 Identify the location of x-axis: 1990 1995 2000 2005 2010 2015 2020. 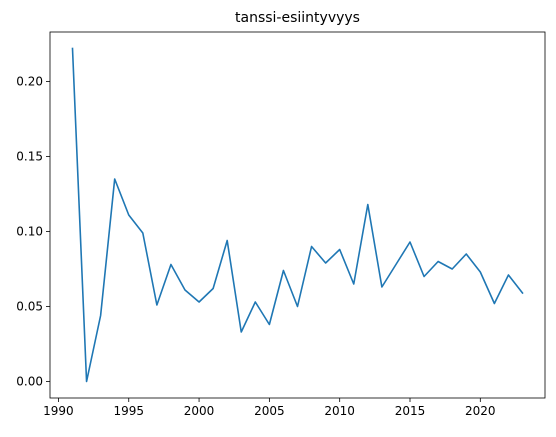
(269, 408).